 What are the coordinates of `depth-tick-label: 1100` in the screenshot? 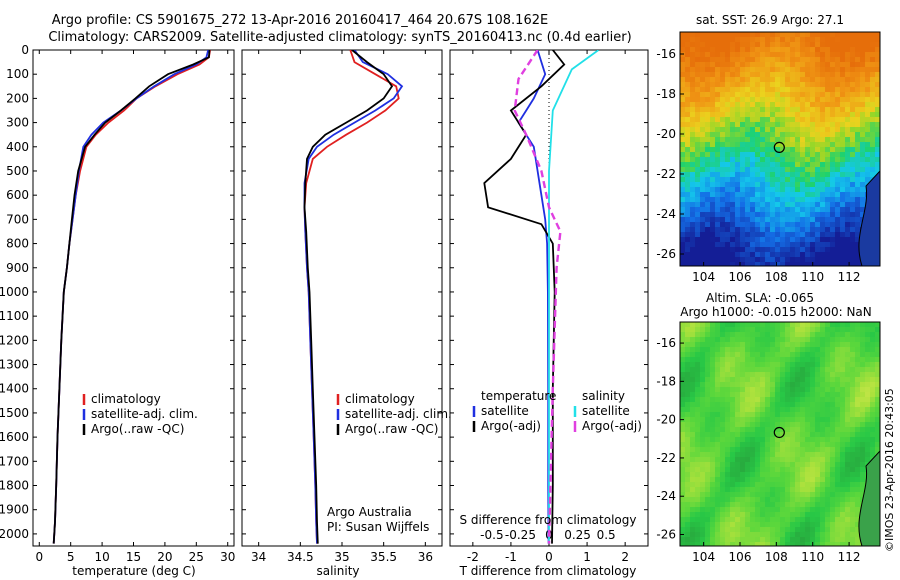 It's located at (14, 316).